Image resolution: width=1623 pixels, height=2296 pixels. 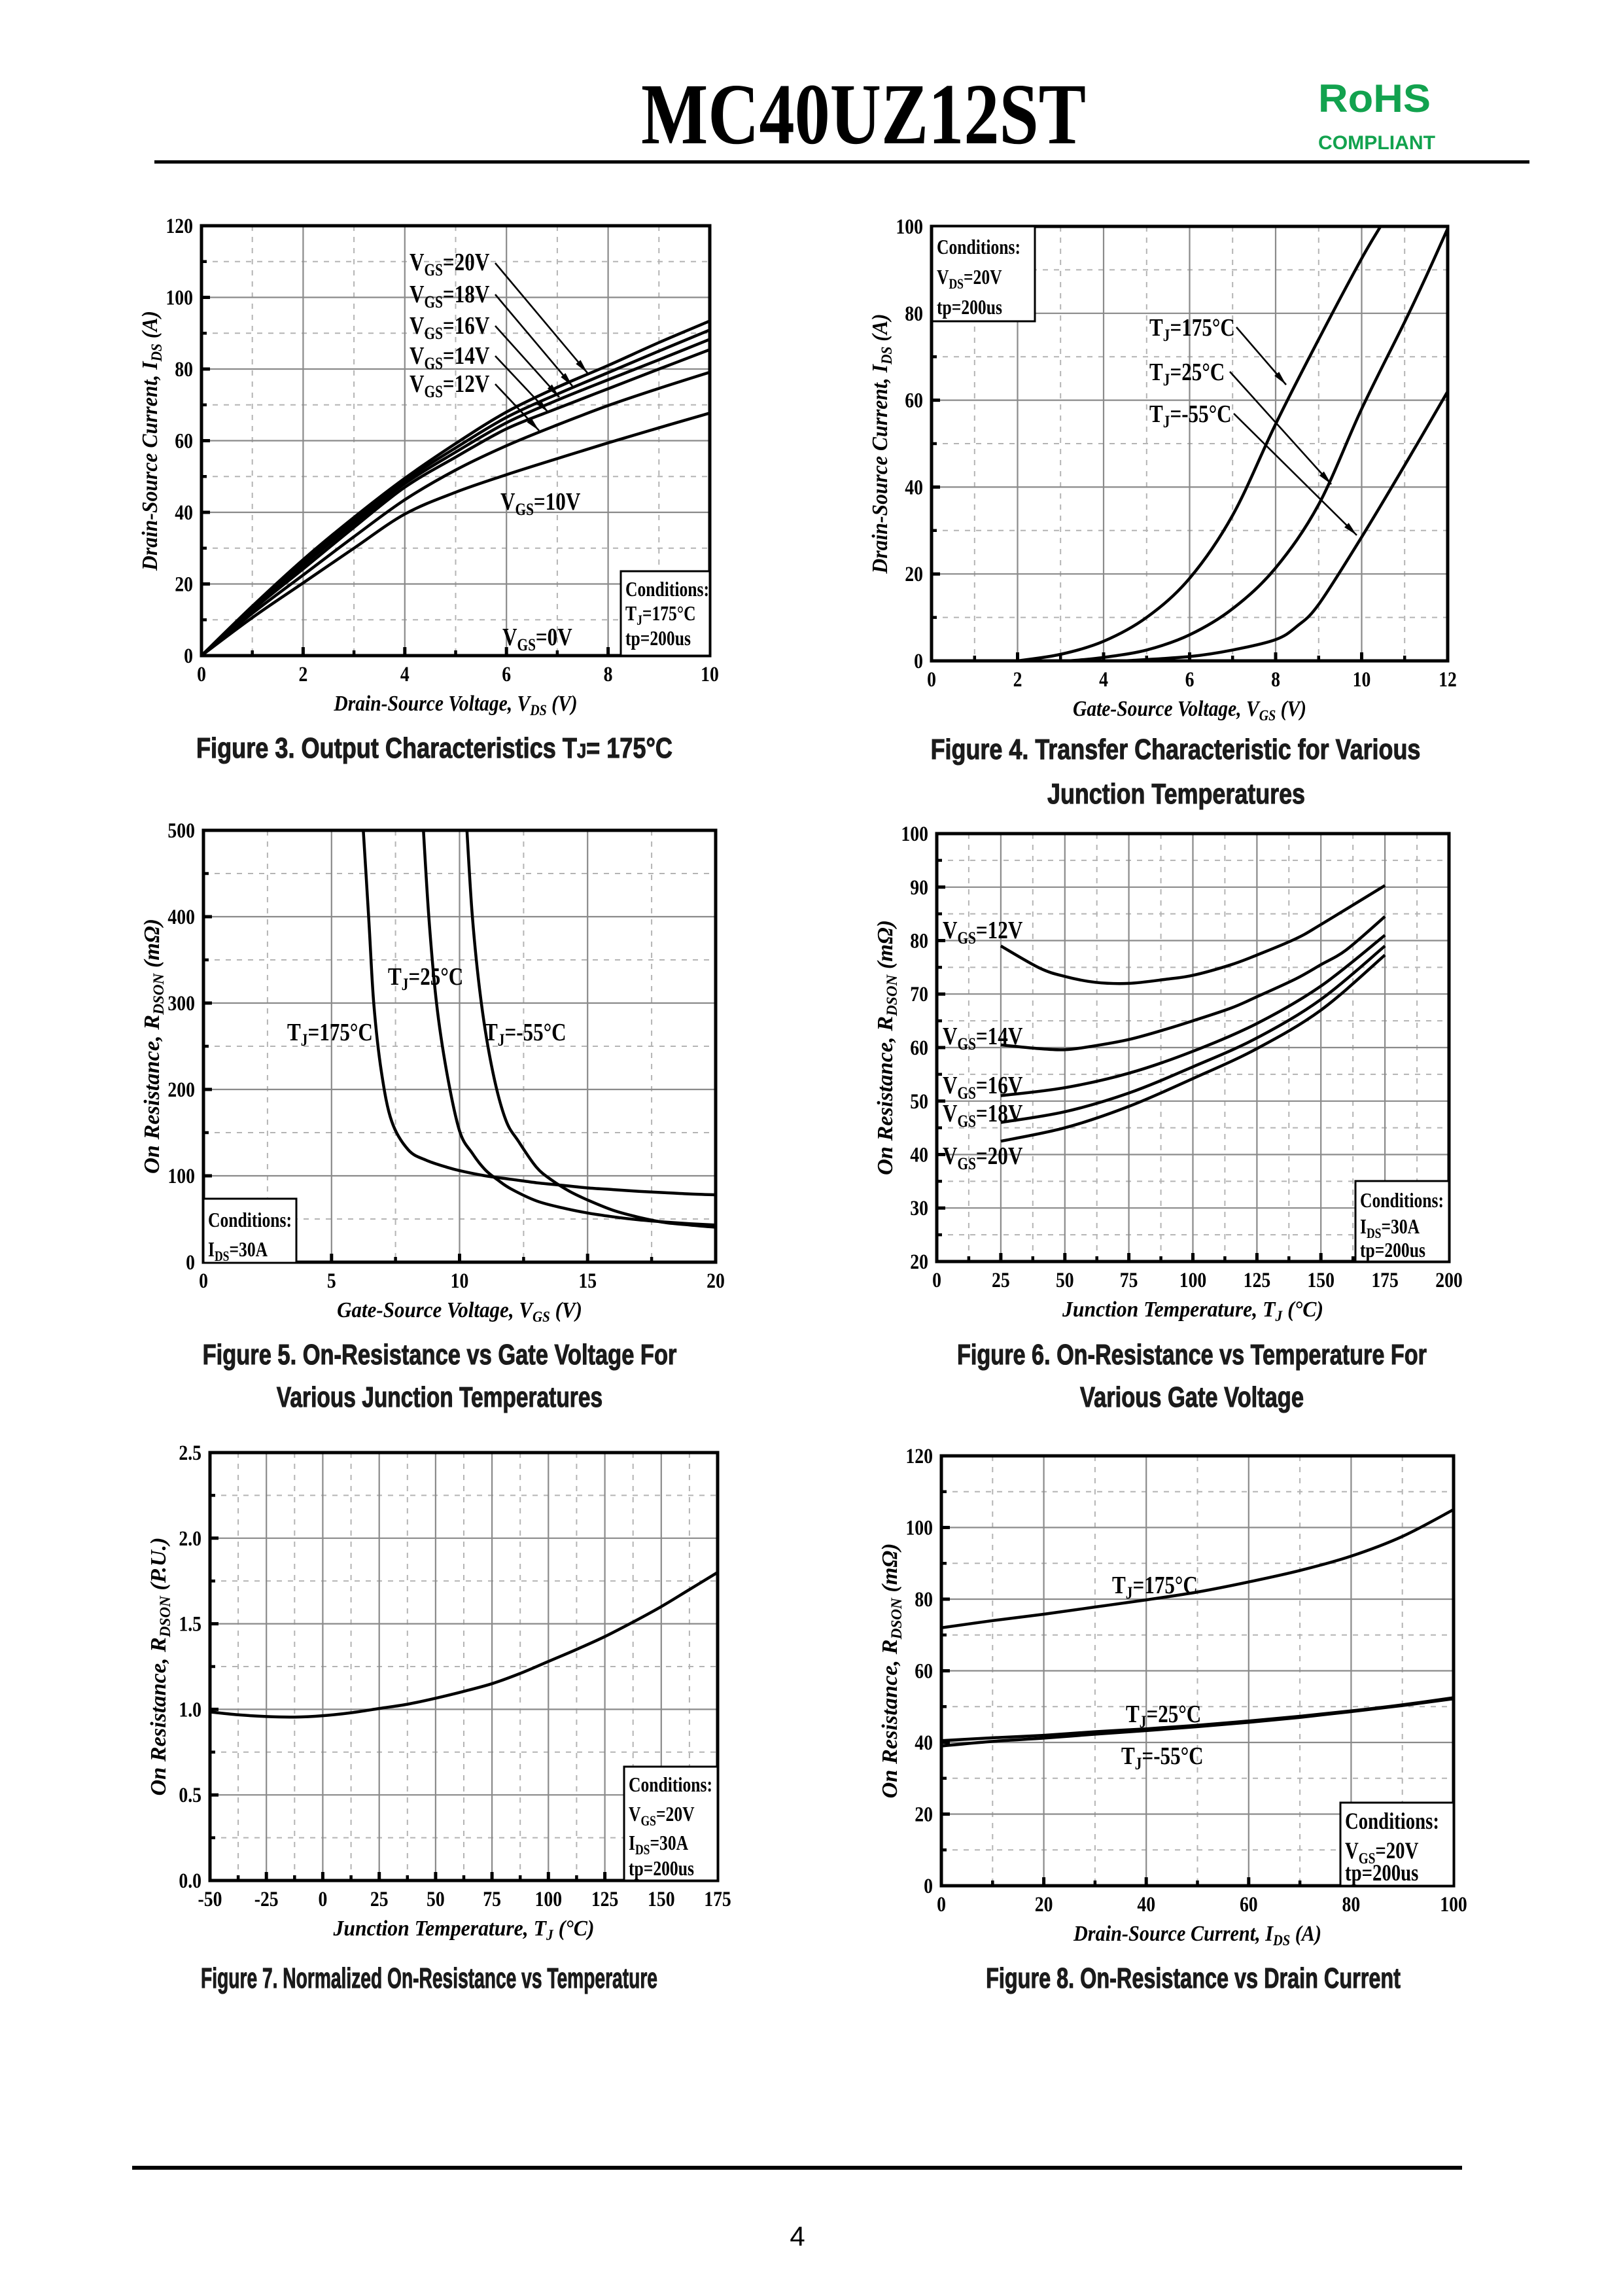 I want to click on svg-text: VGS=0V, so click(x=537, y=638).